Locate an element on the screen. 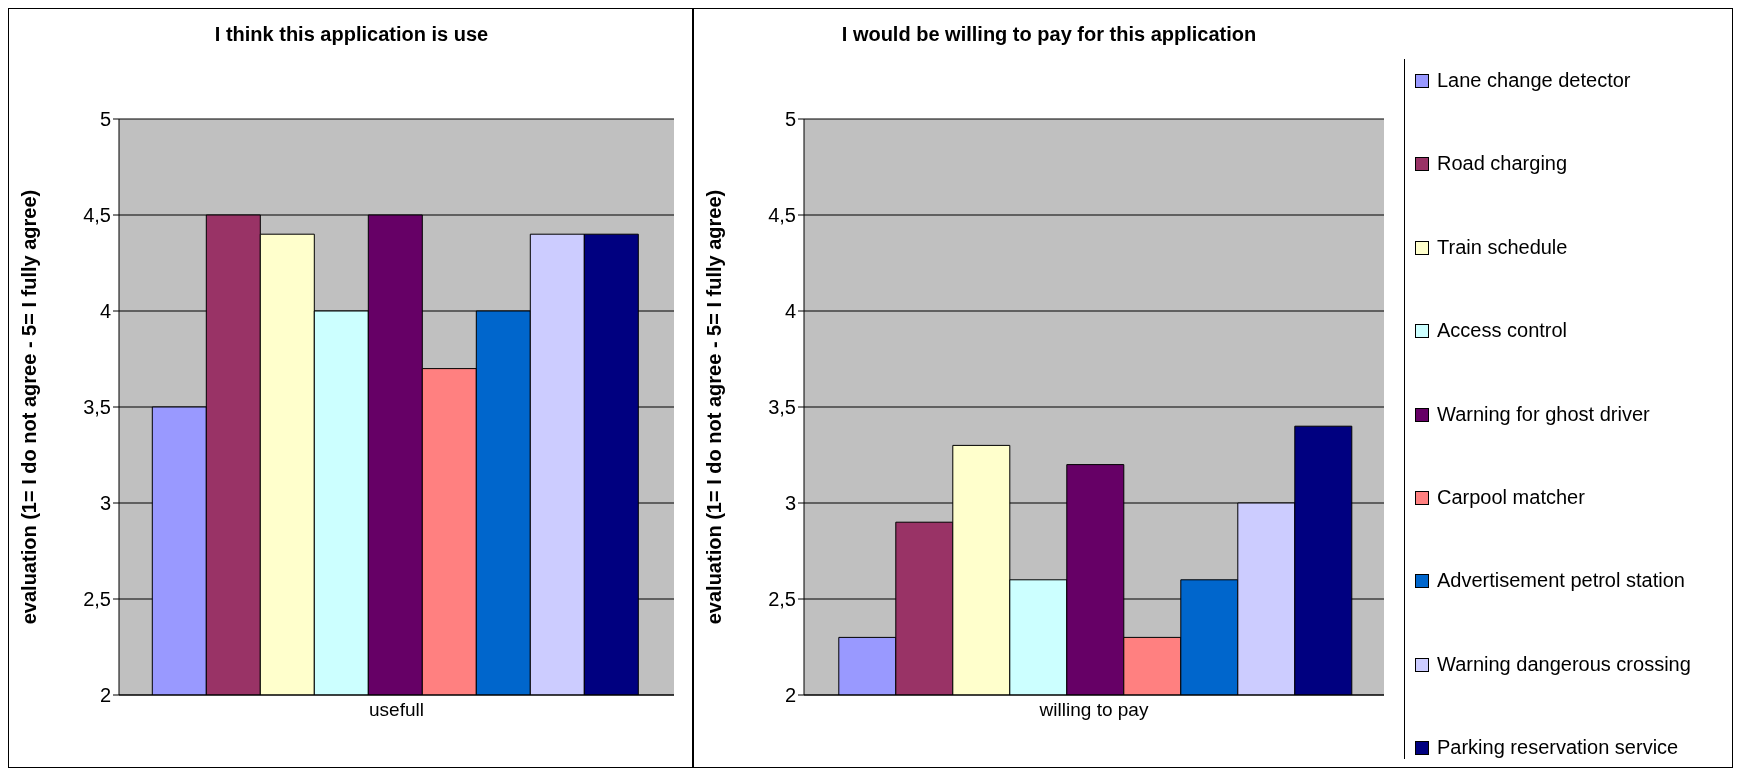  chart-title: I think this application is use is located at coordinates (351, 34).